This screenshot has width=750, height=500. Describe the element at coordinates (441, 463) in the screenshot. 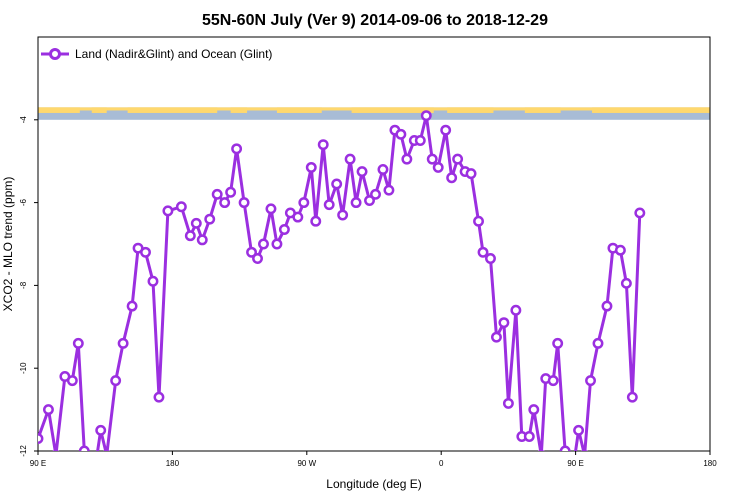

I see `x-tick-label: 0` at that location.